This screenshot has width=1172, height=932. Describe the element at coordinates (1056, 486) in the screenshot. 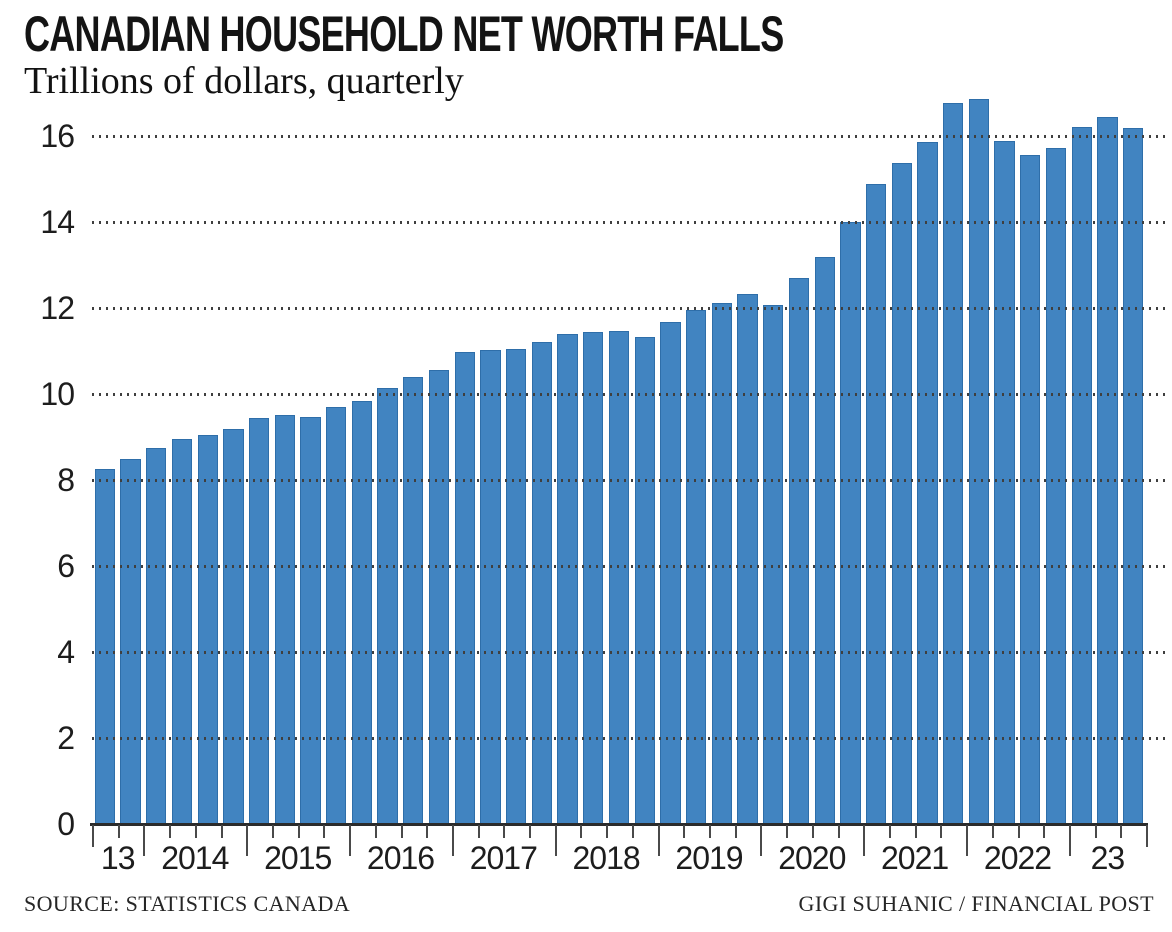

I see `bar-2022-q4` at that location.